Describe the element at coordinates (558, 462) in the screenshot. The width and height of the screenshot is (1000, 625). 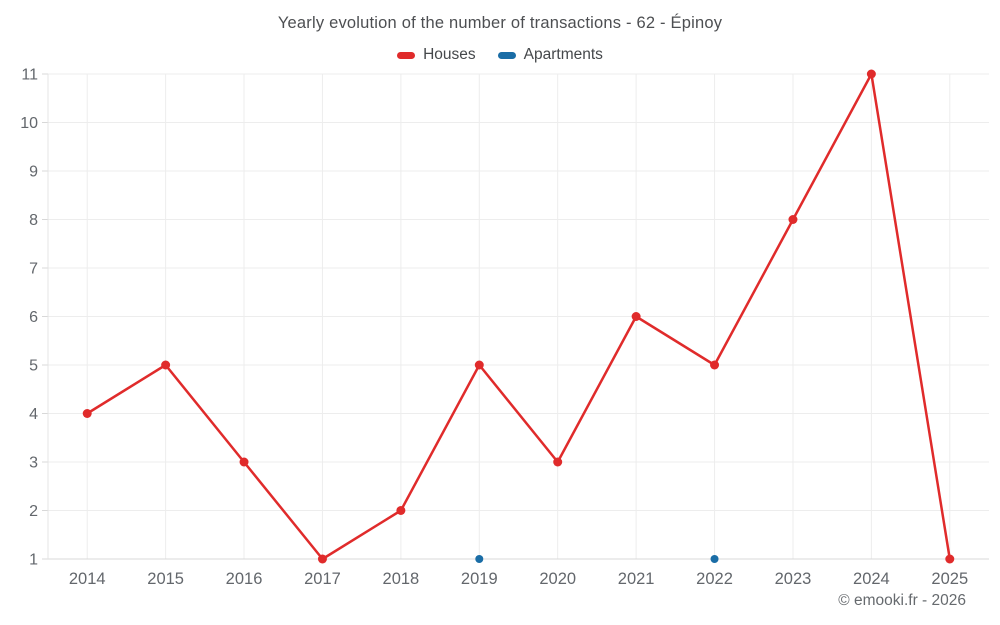
I see `data-point-houses-2020` at that location.